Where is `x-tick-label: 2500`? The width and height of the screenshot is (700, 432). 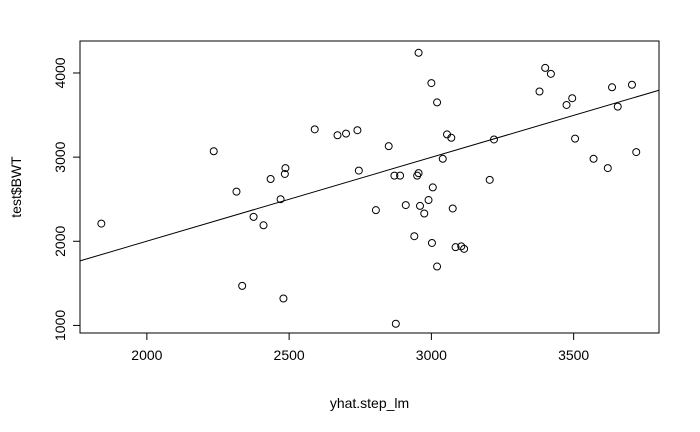 x-tick-label: 2500 is located at coordinates (289, 355).